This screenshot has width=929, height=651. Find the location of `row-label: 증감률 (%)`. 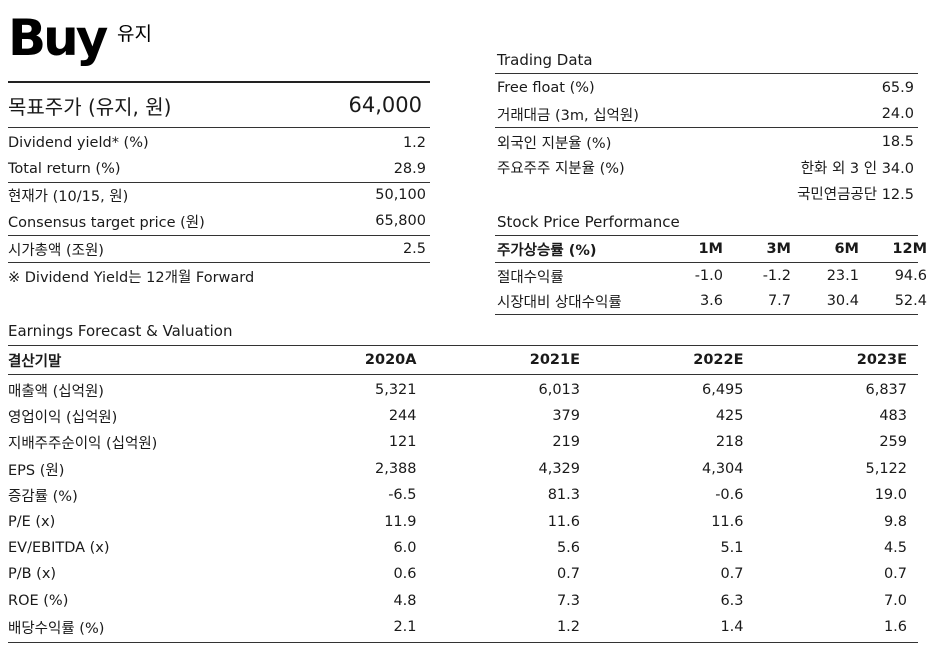

row-label: 증감률 (%) is located at coordinates (43, 496).